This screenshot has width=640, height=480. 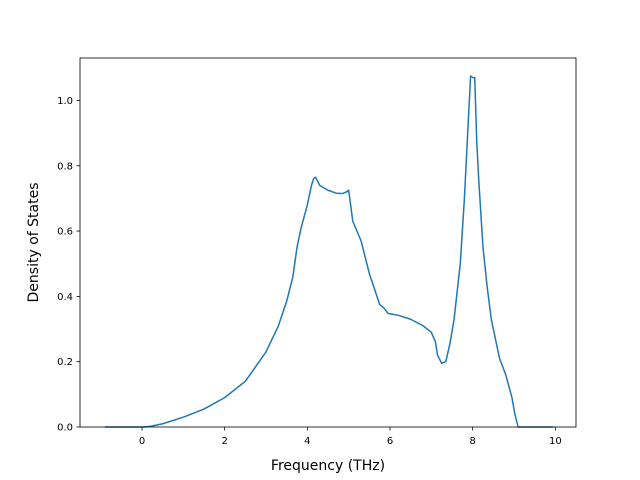 What do you see at coordinates (224, 441) in the screenshot?
I see `x-tick-label: 2` at bounding box center [224, 441].